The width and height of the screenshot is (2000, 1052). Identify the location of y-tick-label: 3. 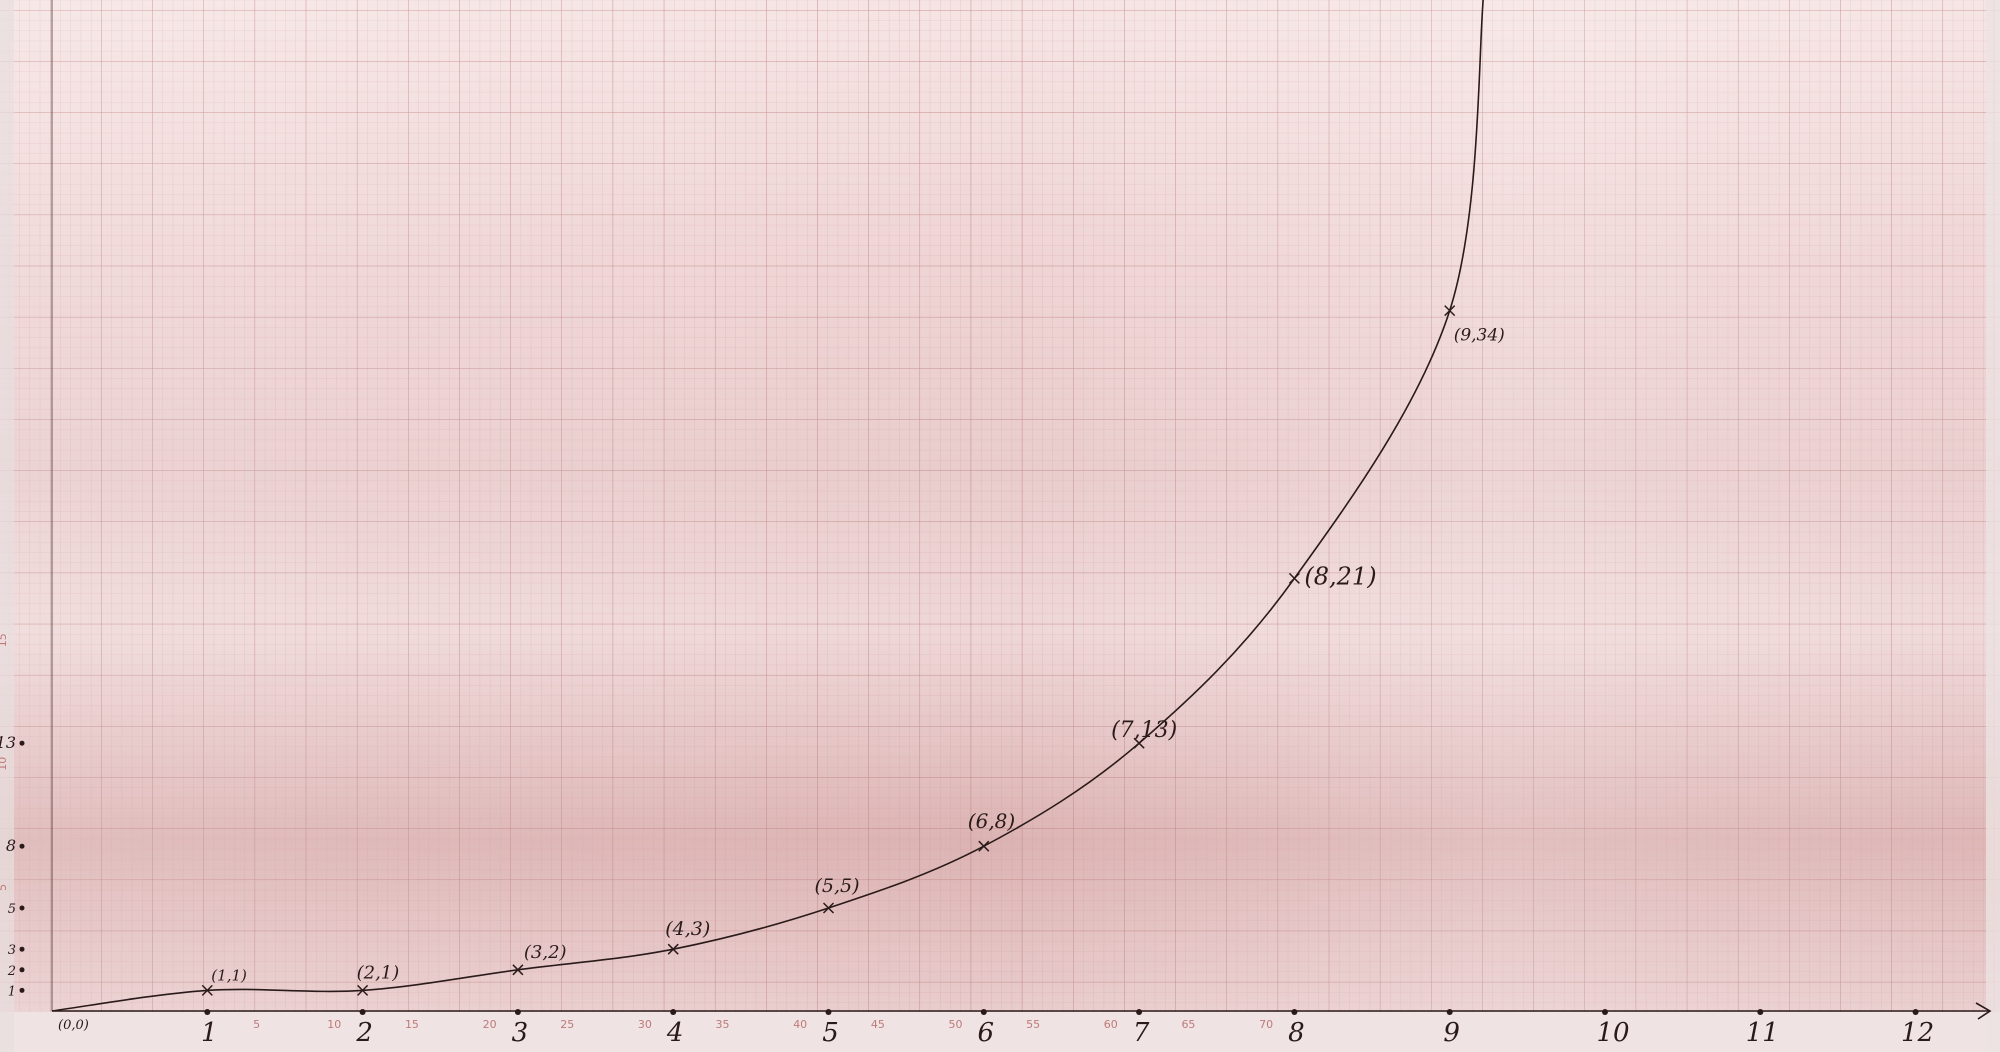
(12, 950).